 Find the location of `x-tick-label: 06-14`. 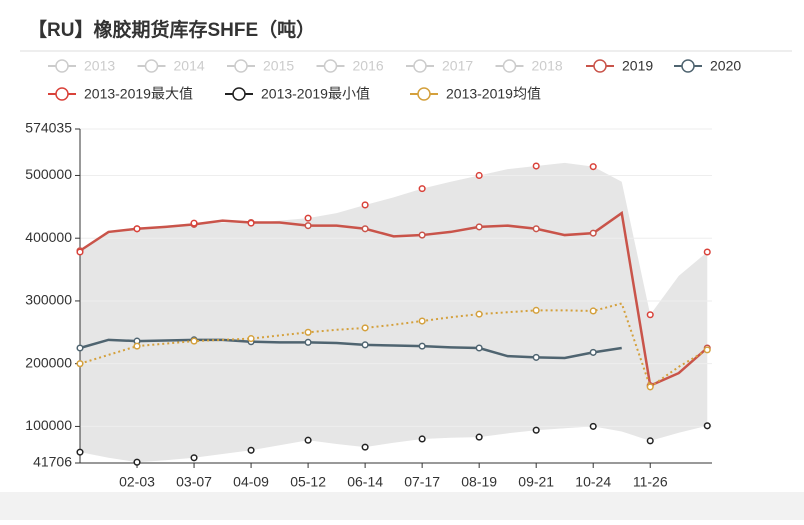

x-tick-label: 06-14 is located at coordinates (365, 482).